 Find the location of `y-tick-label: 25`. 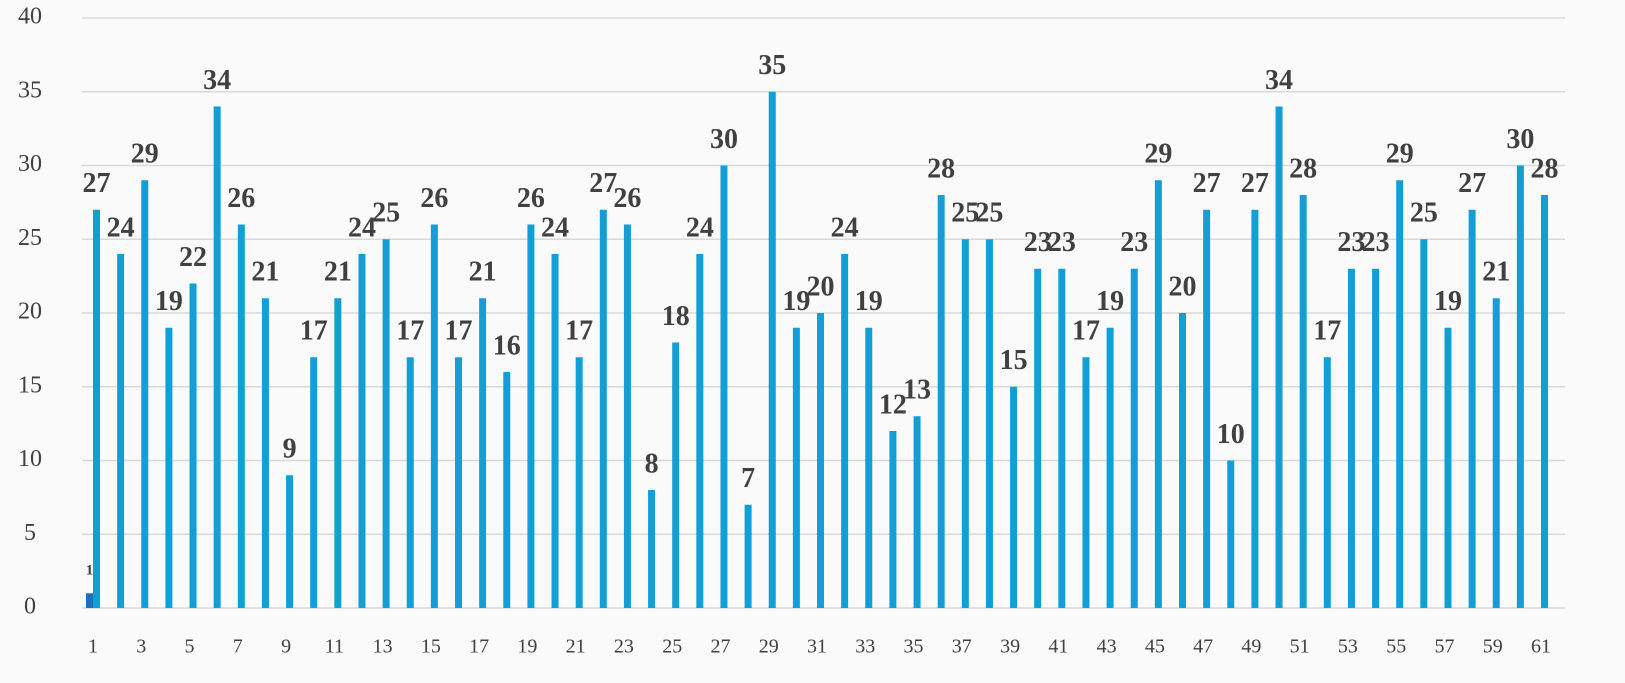

y-tick-label: 25 is located at coordinates (30, 238).